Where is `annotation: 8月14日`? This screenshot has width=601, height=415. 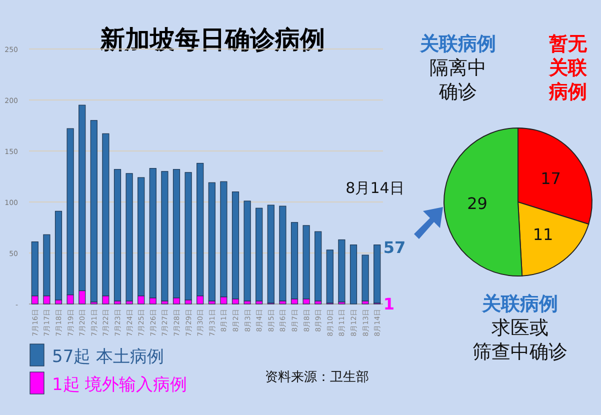
annotation: 8月14日 is located at coordinates (375, 188).